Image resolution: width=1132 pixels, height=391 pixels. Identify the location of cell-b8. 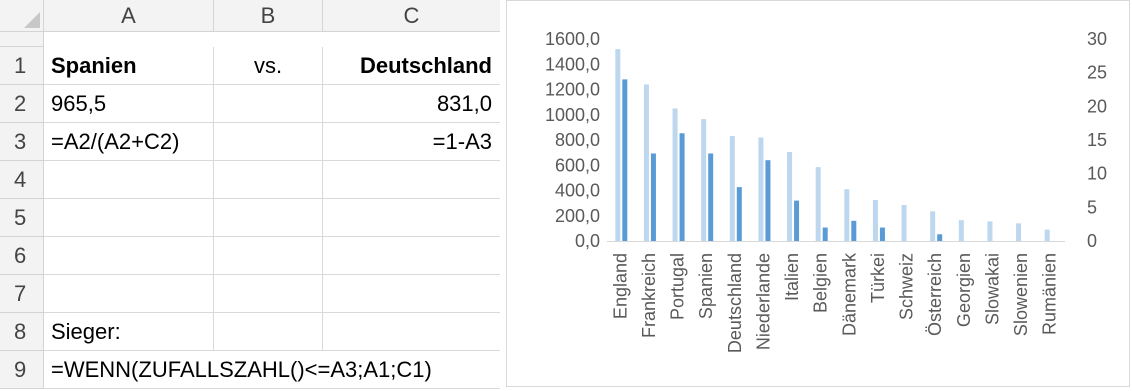
(268, 332).